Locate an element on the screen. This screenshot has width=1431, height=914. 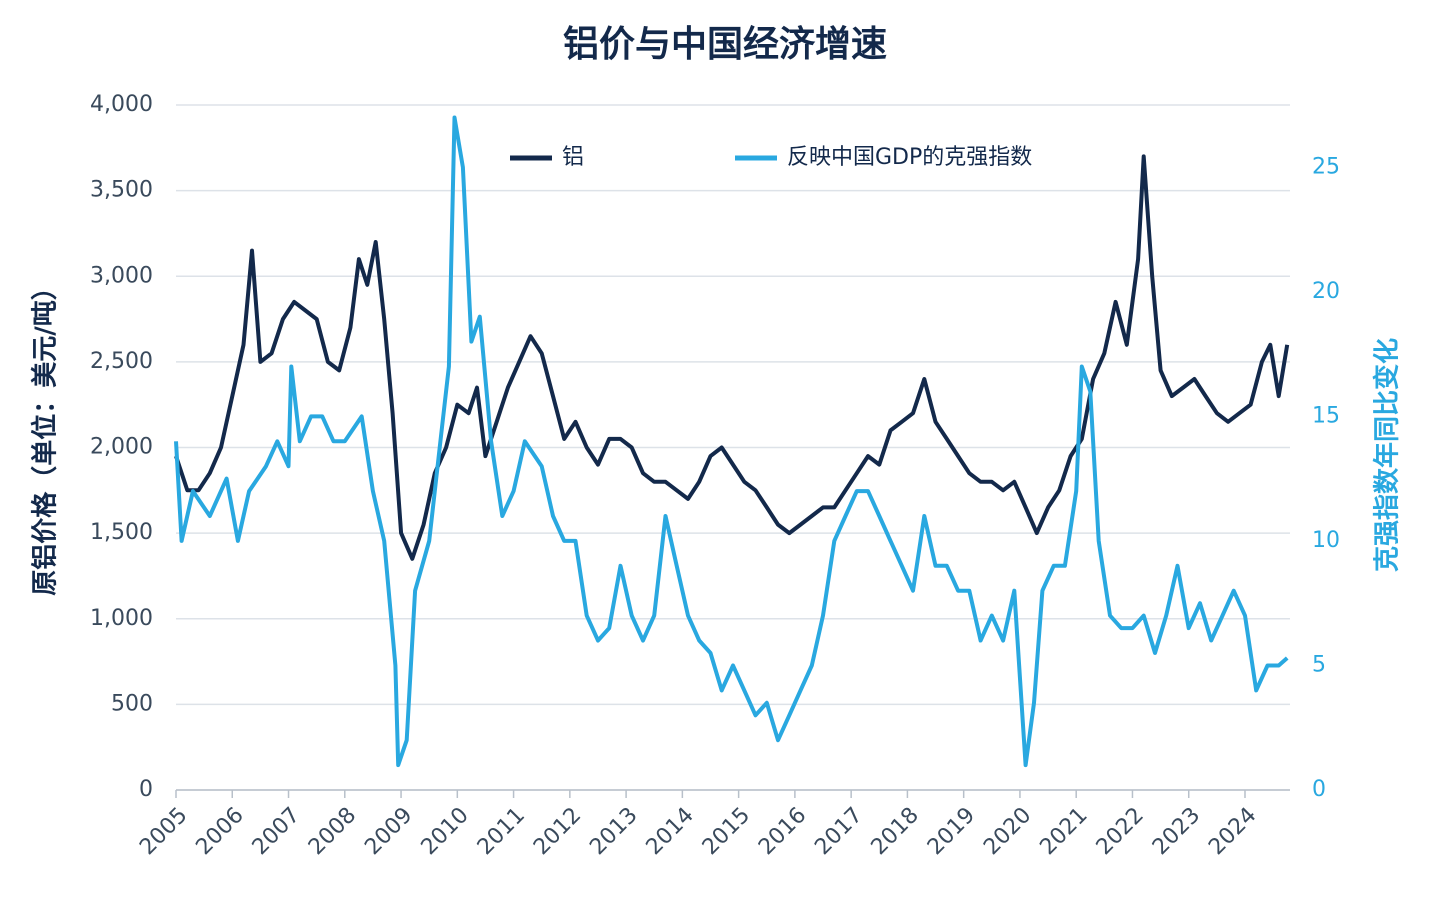
x-tick-label: 2008 is located at coordinates (332, 831).